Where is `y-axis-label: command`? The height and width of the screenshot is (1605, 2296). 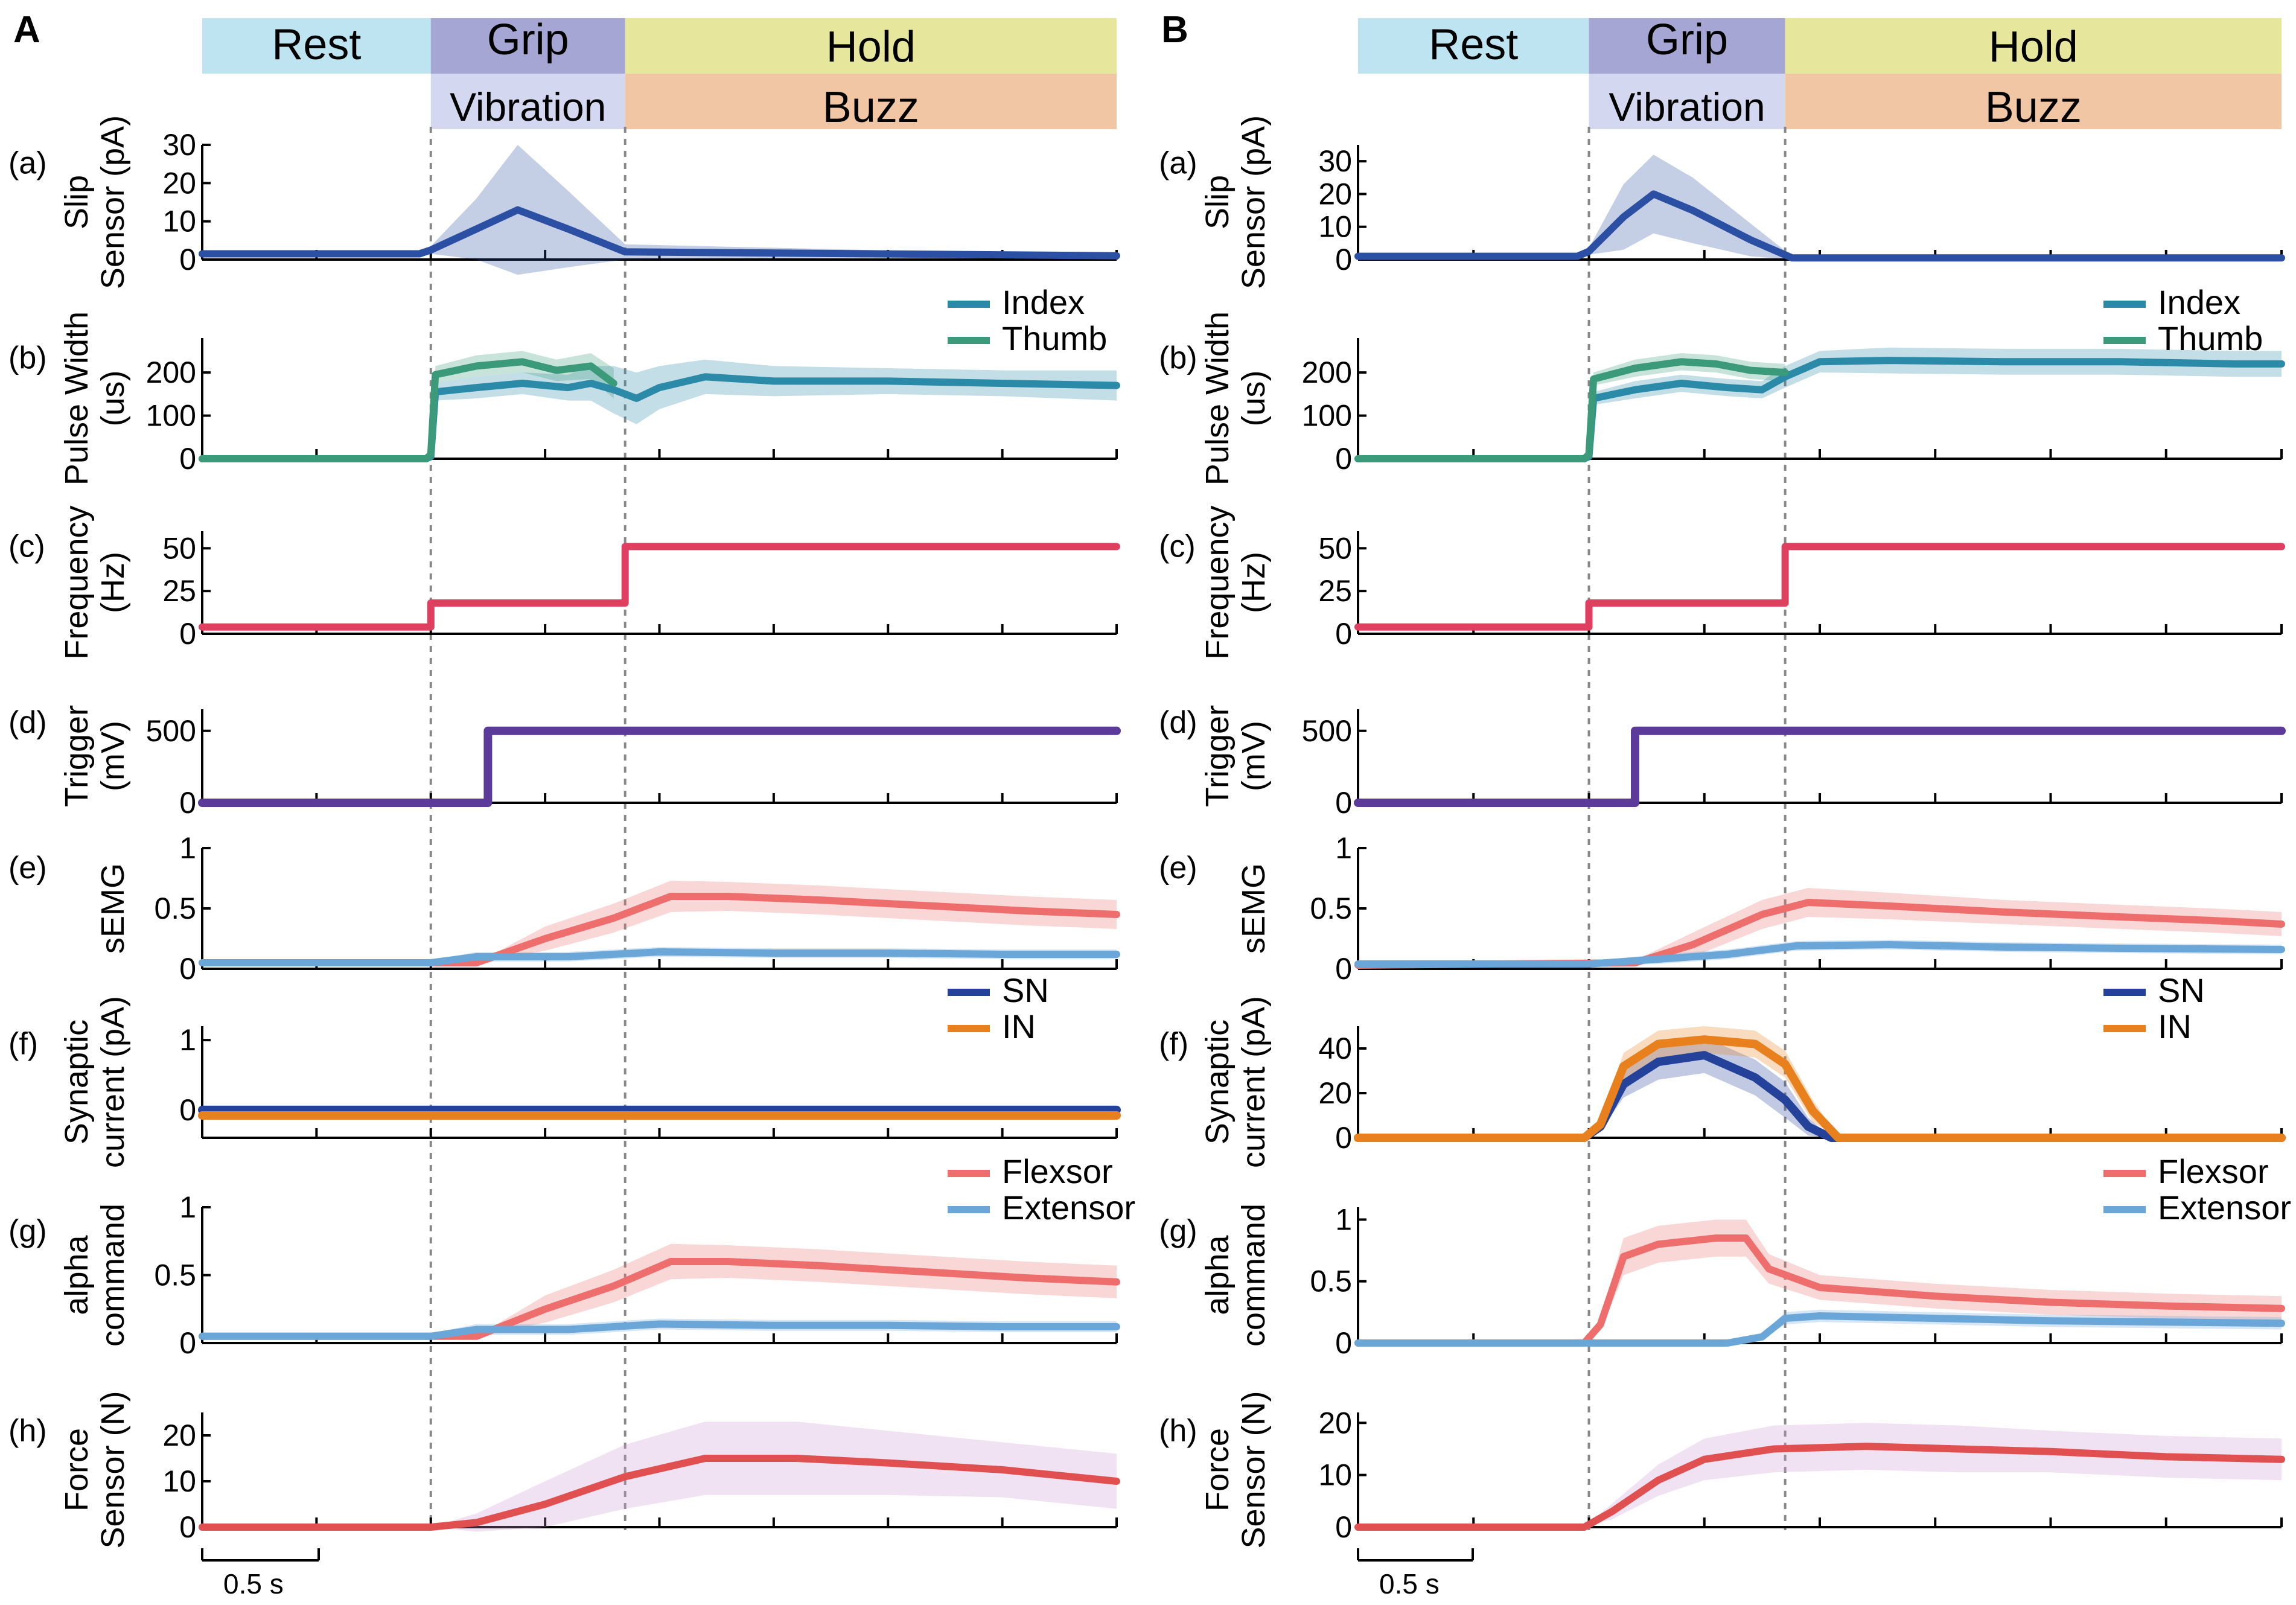
y-axis-label: command is located at coordinates (113, 1275).